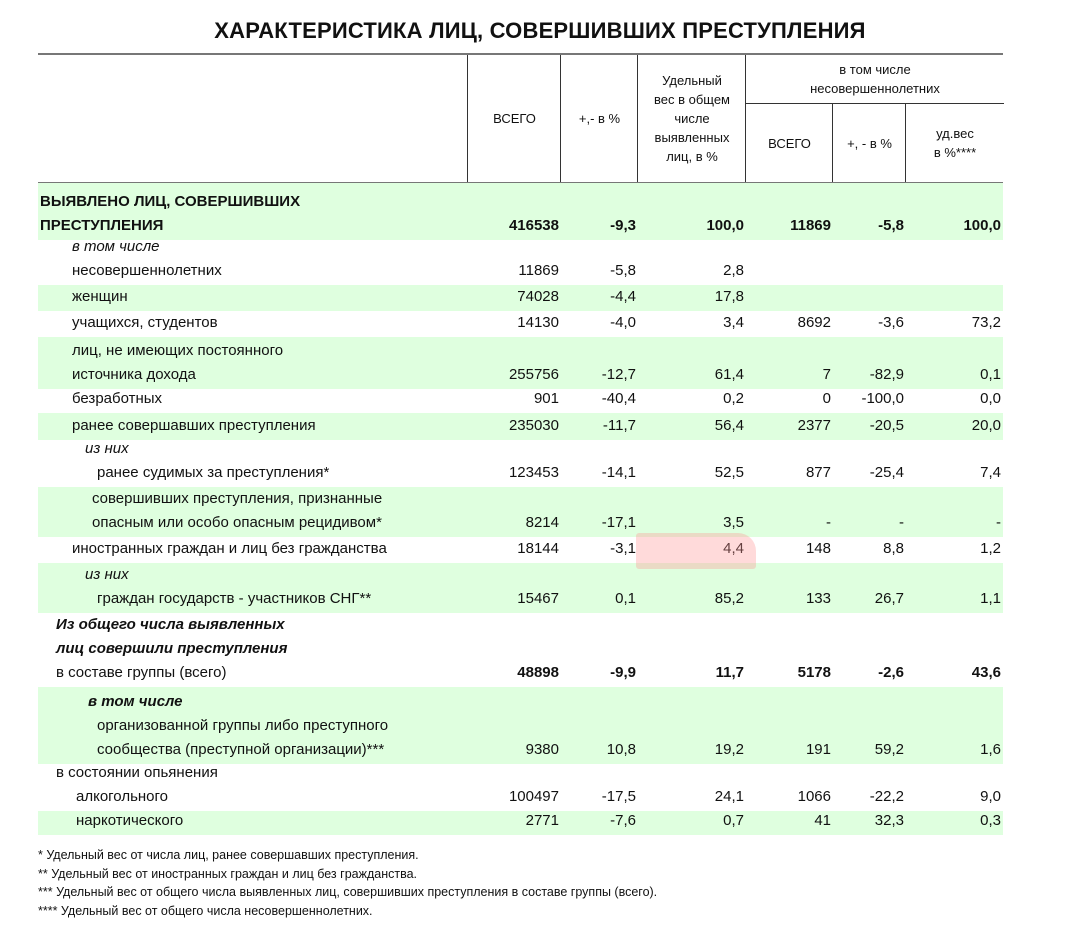 Image resolution: width=1080 pixels, height=933 pixels. What do you see at coordinates (546, 398) in the screenshot?
I see `cell-value: 901` at bounding box center [546, 398].